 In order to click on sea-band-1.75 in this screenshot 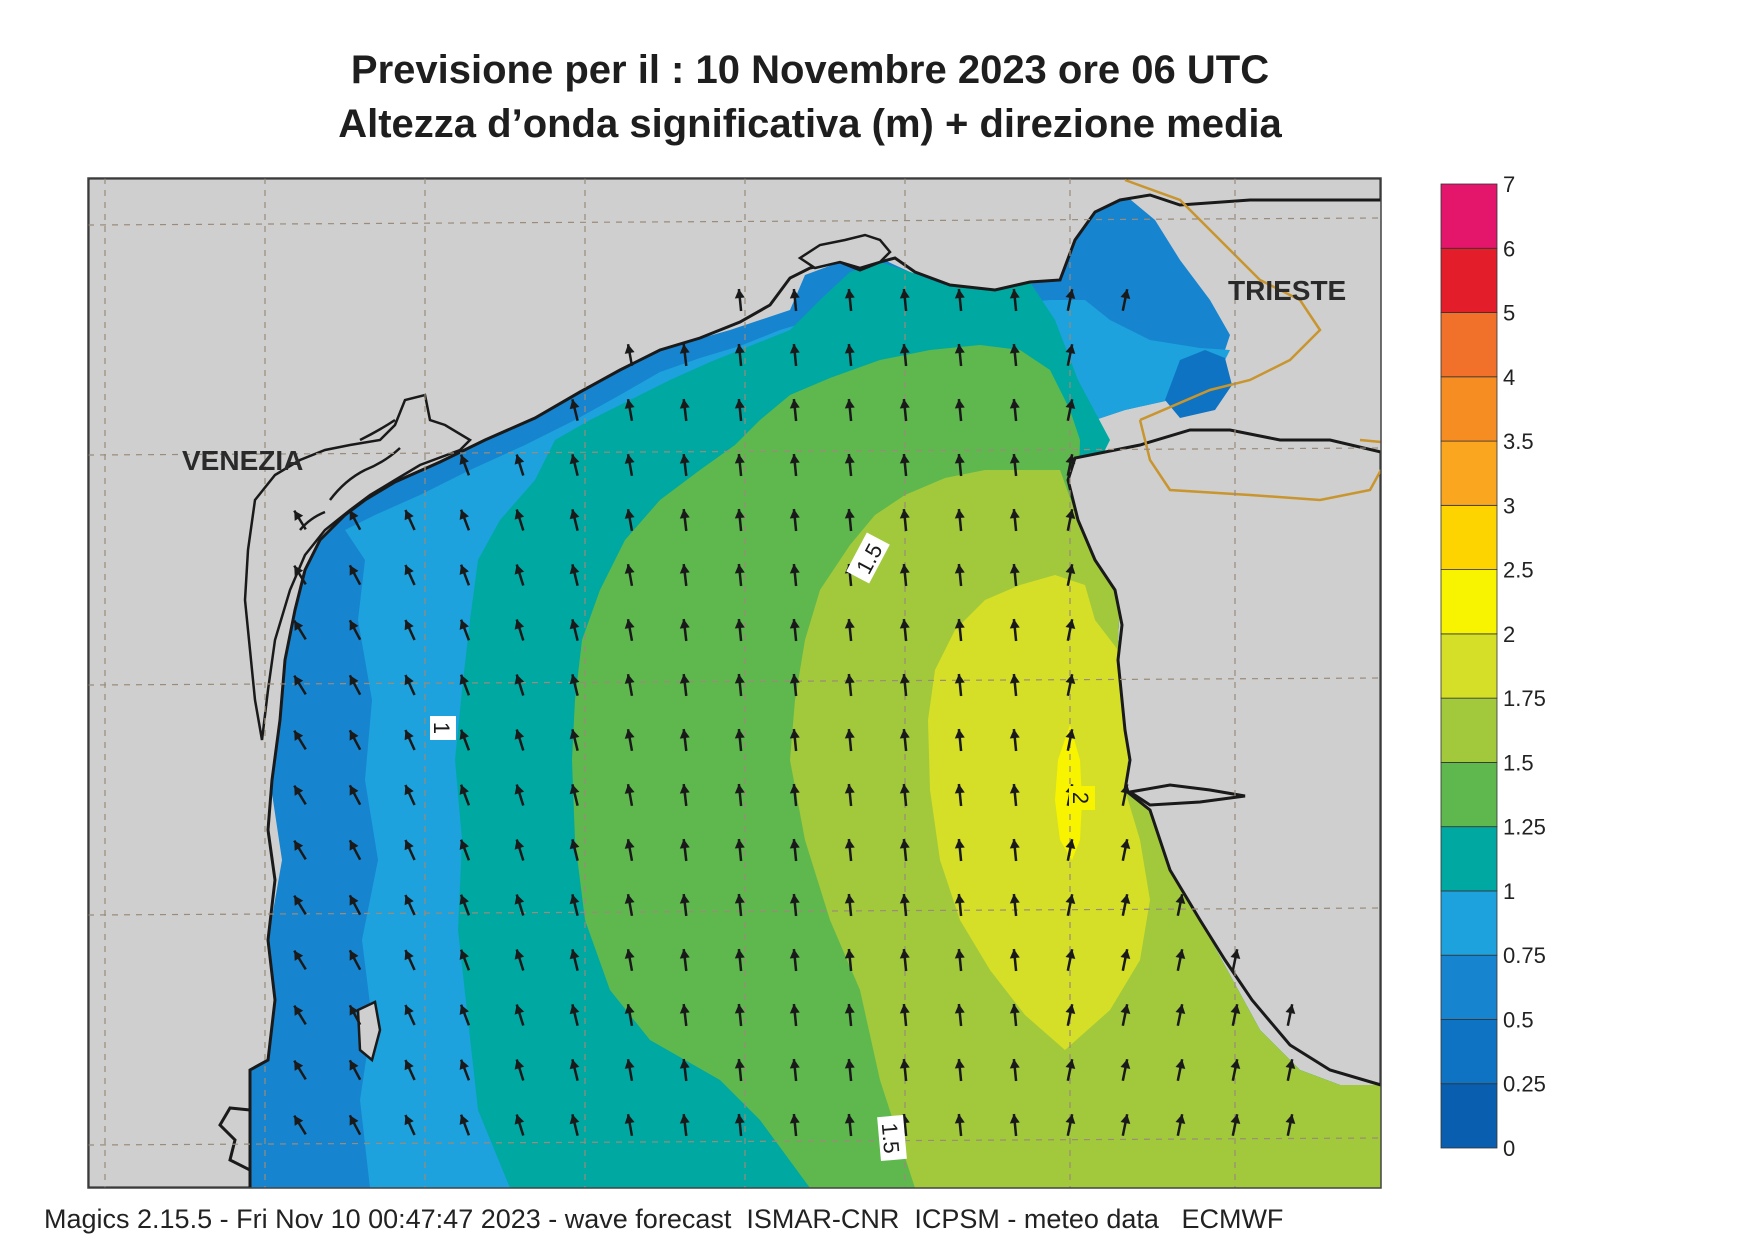, I will do `click(1039, 812)`.